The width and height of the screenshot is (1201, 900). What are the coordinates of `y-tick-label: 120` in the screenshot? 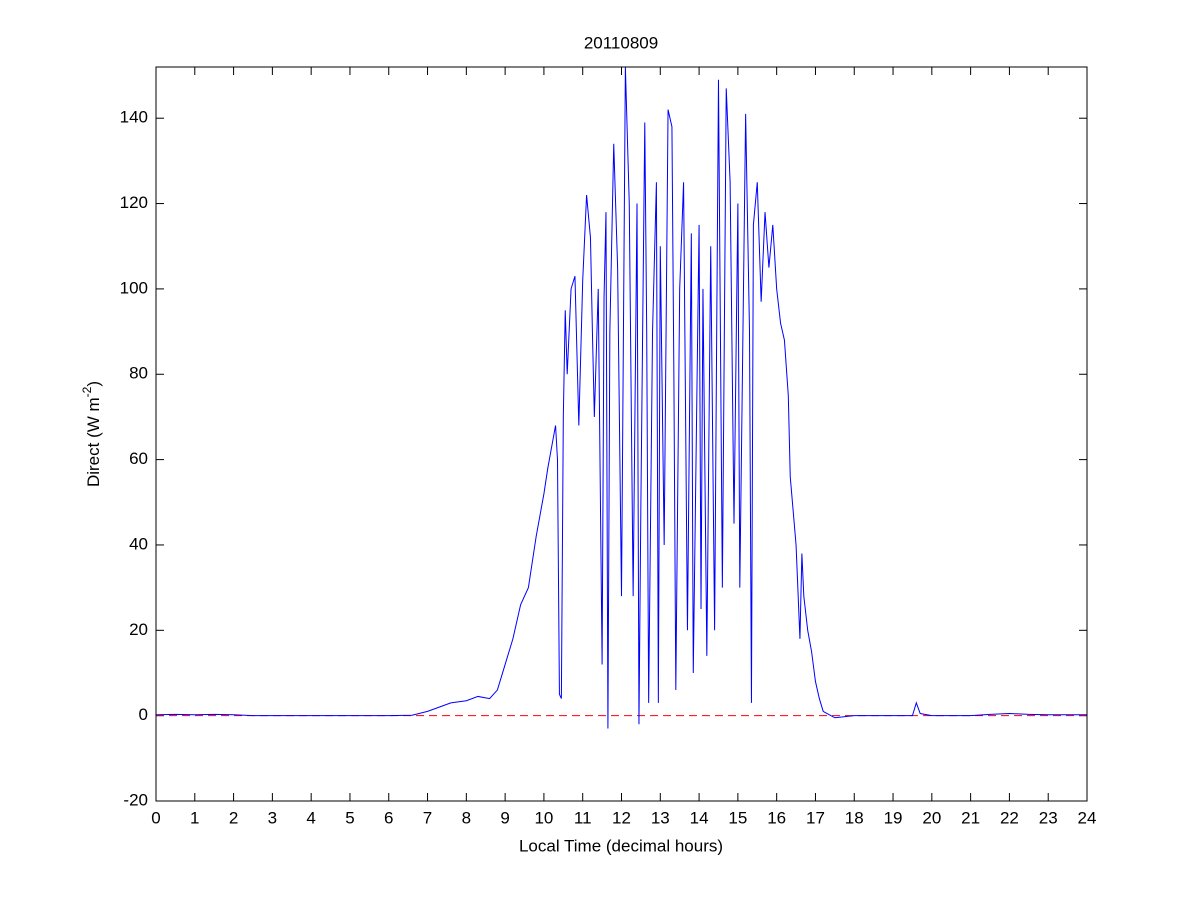 It's located at (134, 202).